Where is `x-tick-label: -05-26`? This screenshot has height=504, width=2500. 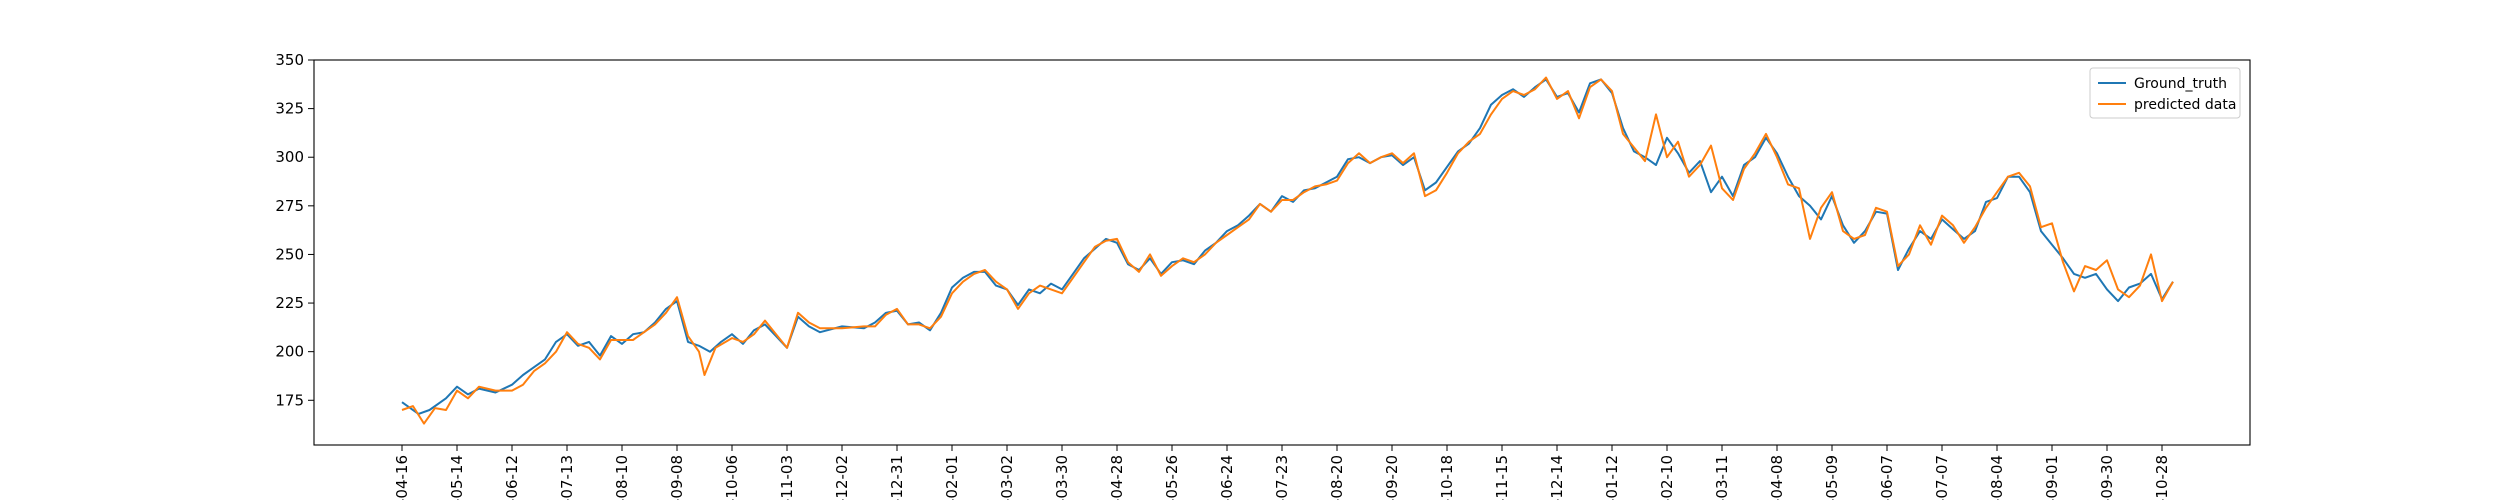
x-tick-label: -05-26 is located at coordinates (1172, 477).